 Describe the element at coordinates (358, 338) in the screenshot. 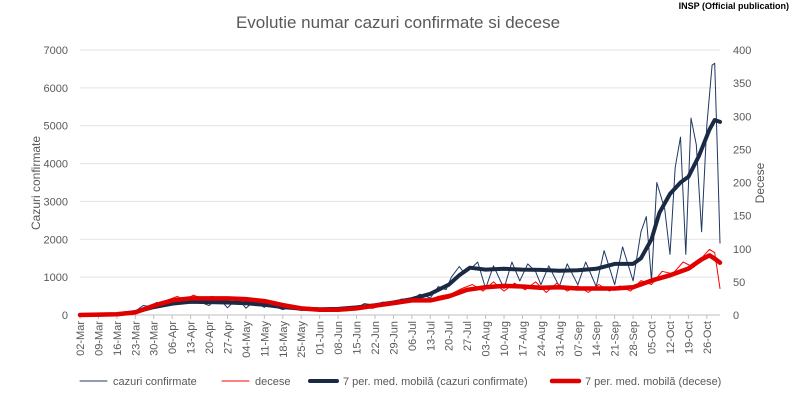

I see `x-tick-label: 15-Jun` at that location.